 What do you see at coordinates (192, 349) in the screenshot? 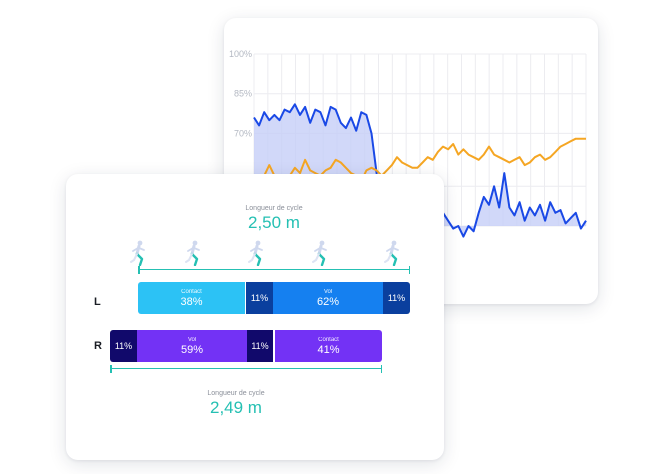
I see `segment-percent: 59%` at bounding box center [192, 349].